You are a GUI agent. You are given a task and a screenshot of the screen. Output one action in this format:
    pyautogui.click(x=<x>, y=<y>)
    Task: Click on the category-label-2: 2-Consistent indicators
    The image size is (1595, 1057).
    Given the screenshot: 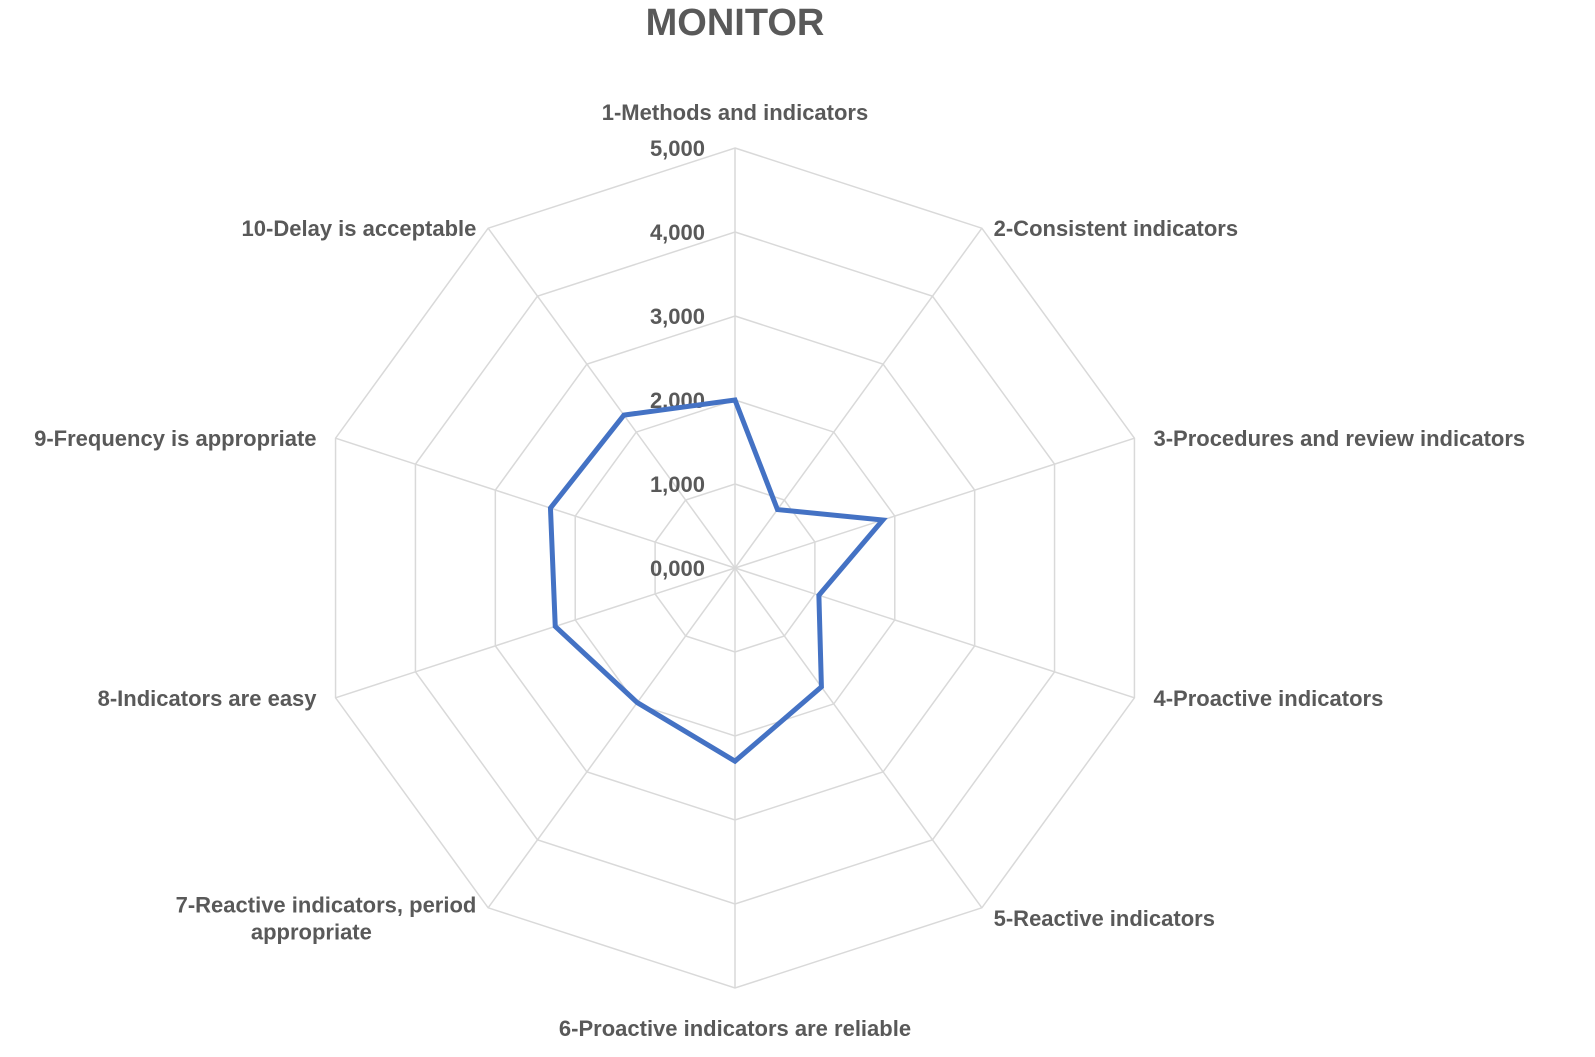 What is the action you would take?
    pyautogui.click(x=1116, y=228)
    